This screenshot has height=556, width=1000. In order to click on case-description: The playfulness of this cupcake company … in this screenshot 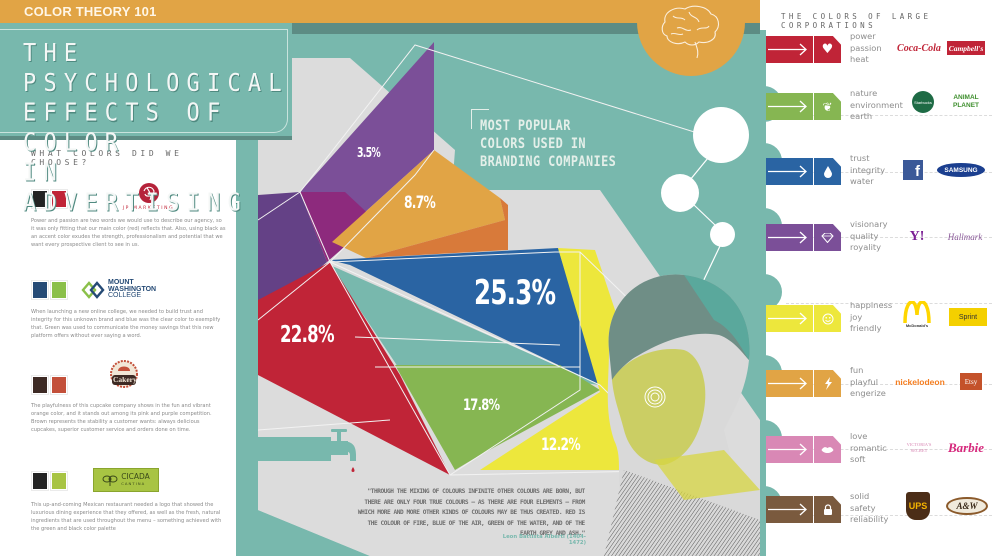, I will do `click(121, 418)`.